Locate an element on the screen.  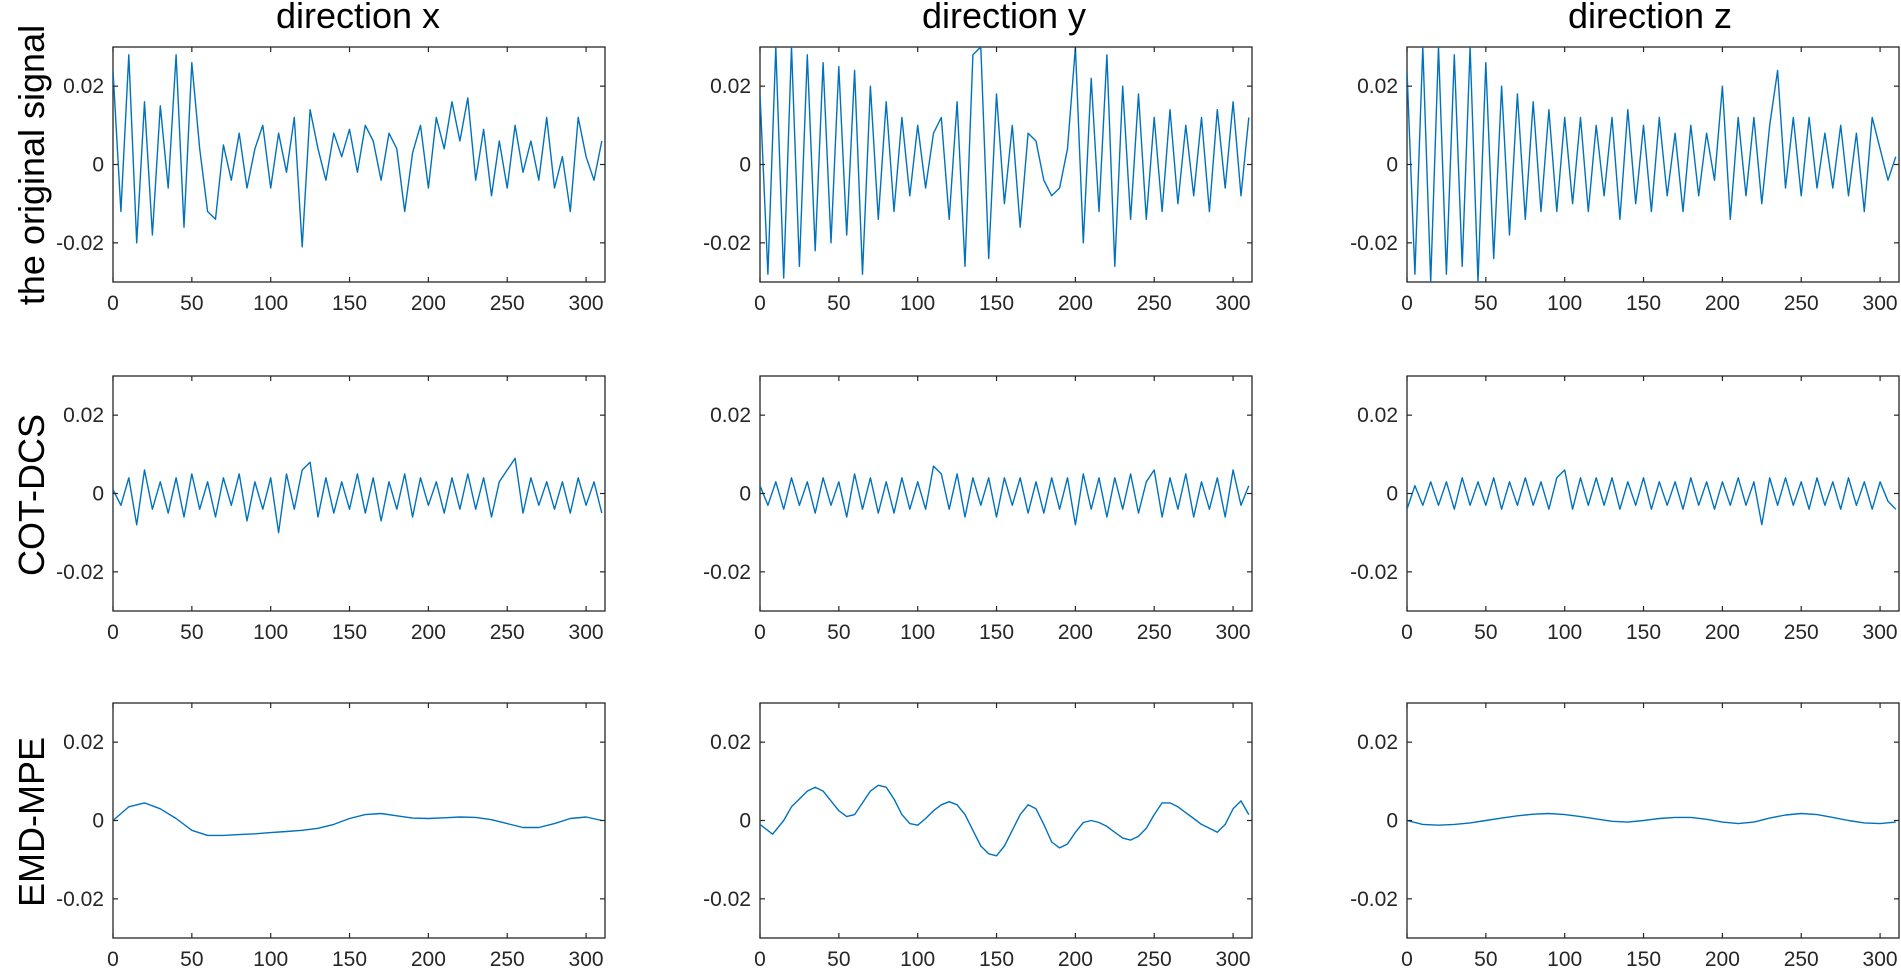
subplot-r1-c1: 0 50 100 150 200 250 300 -0.02 0 0.02 is located at coordinates (978, 509).